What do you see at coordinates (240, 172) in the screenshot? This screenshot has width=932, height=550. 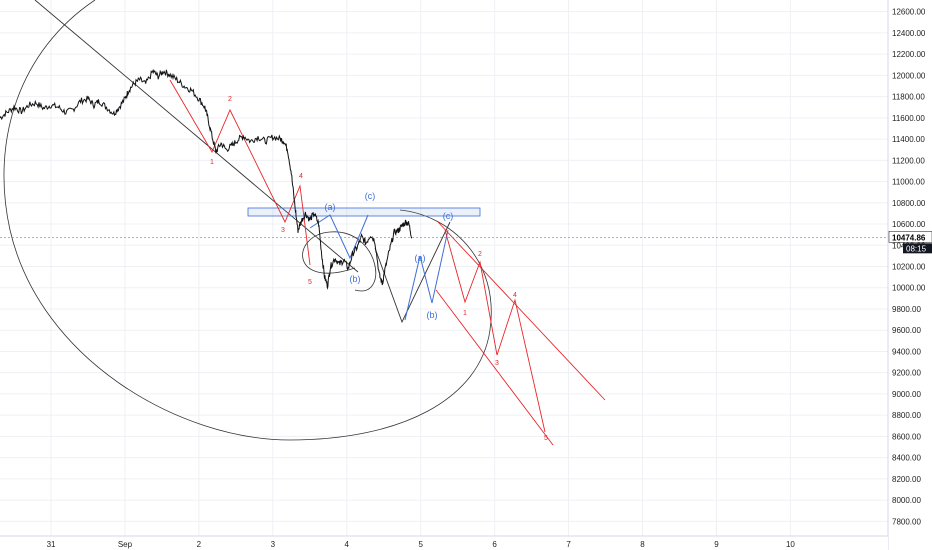 I see `red-impulse-historical` at bounding box center [240, 172].